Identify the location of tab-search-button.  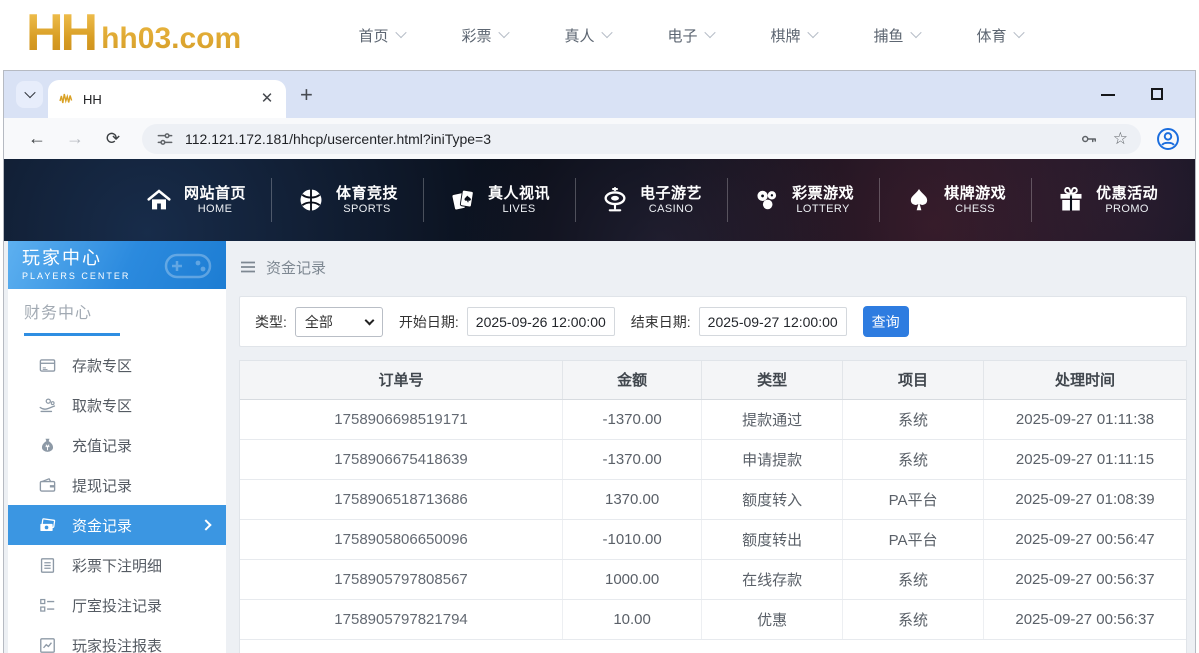
(29, 94).